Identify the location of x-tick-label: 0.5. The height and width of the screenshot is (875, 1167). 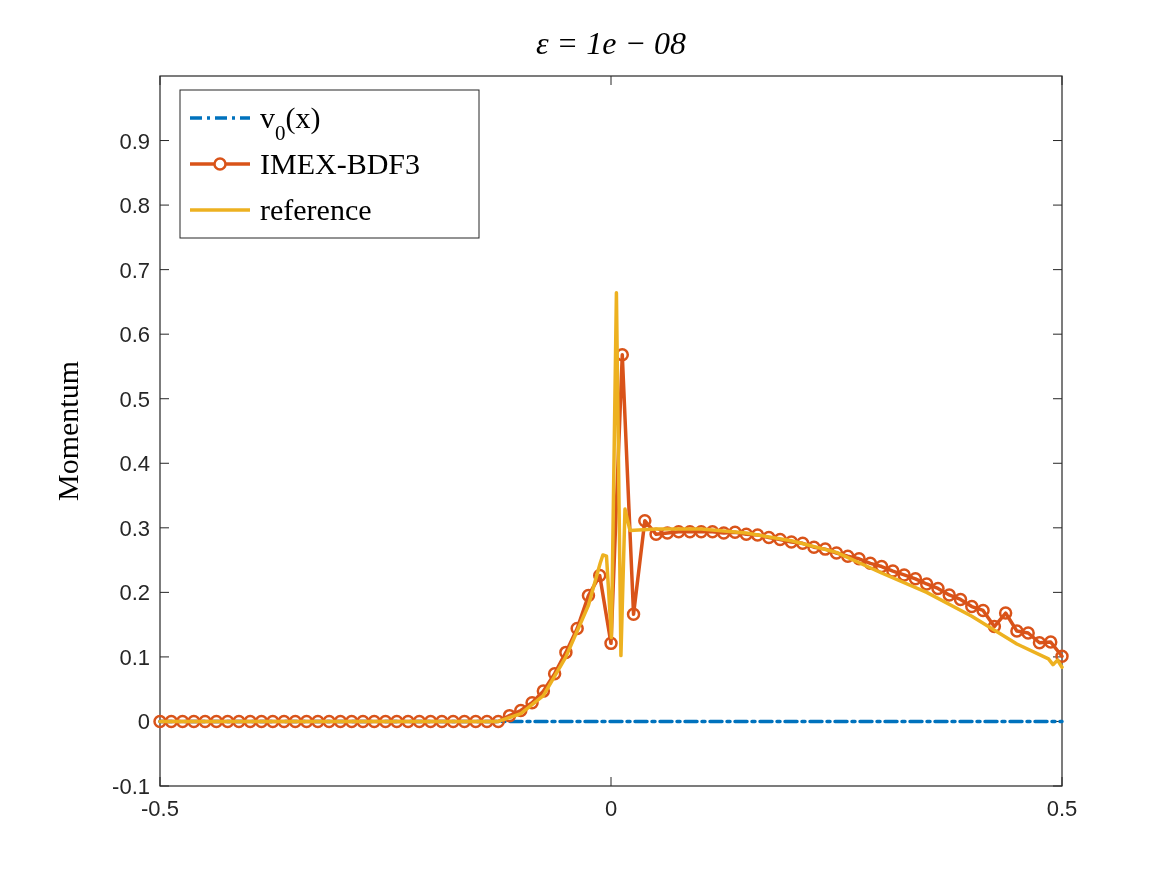
(1062, 808).